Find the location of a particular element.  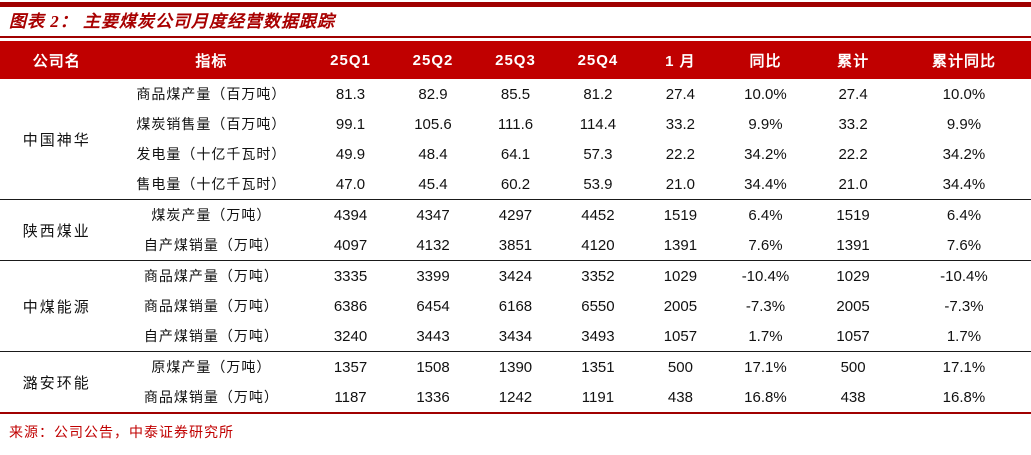

value-cell: 1351 is located at coordinates (598, 366).